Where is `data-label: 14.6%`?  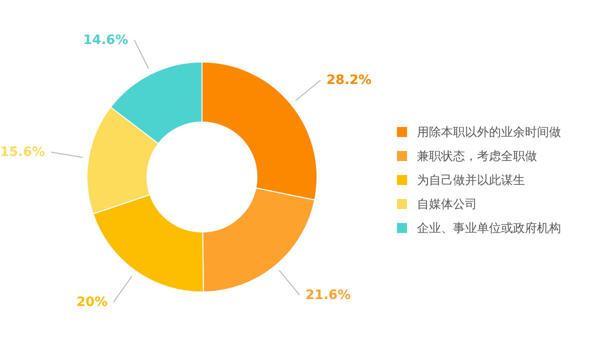
data-label: 14.6% is located at coordinates (105, 40).